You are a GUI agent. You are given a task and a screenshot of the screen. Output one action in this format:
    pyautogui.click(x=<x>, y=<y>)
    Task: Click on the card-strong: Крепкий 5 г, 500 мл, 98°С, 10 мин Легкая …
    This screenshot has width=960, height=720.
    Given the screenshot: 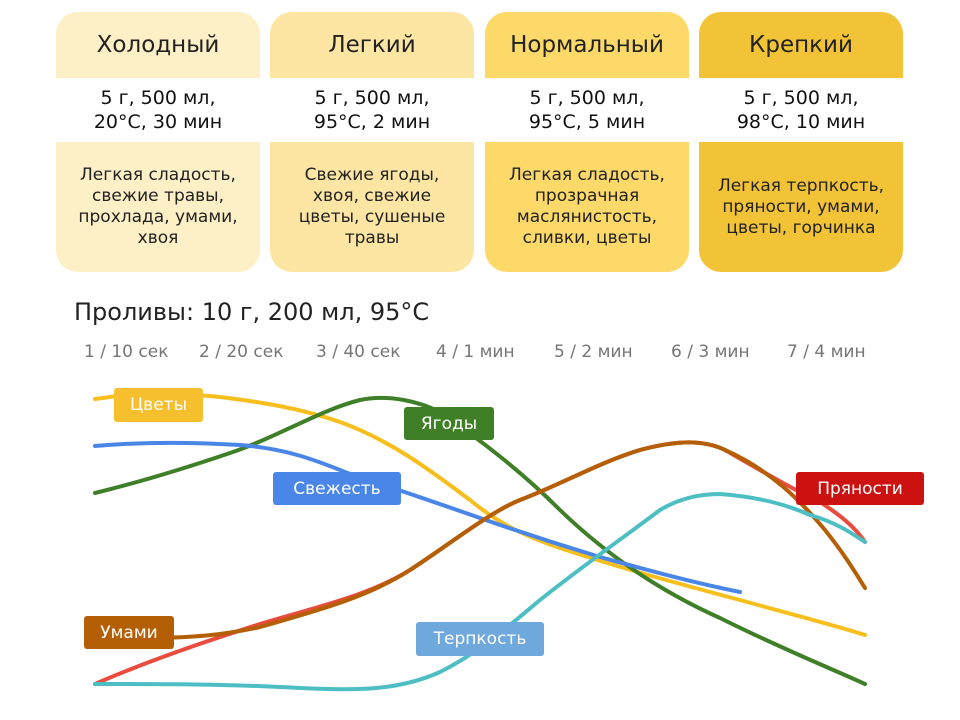 What is the action you would take?
    pyautogui.click(x=801, y=142)
    